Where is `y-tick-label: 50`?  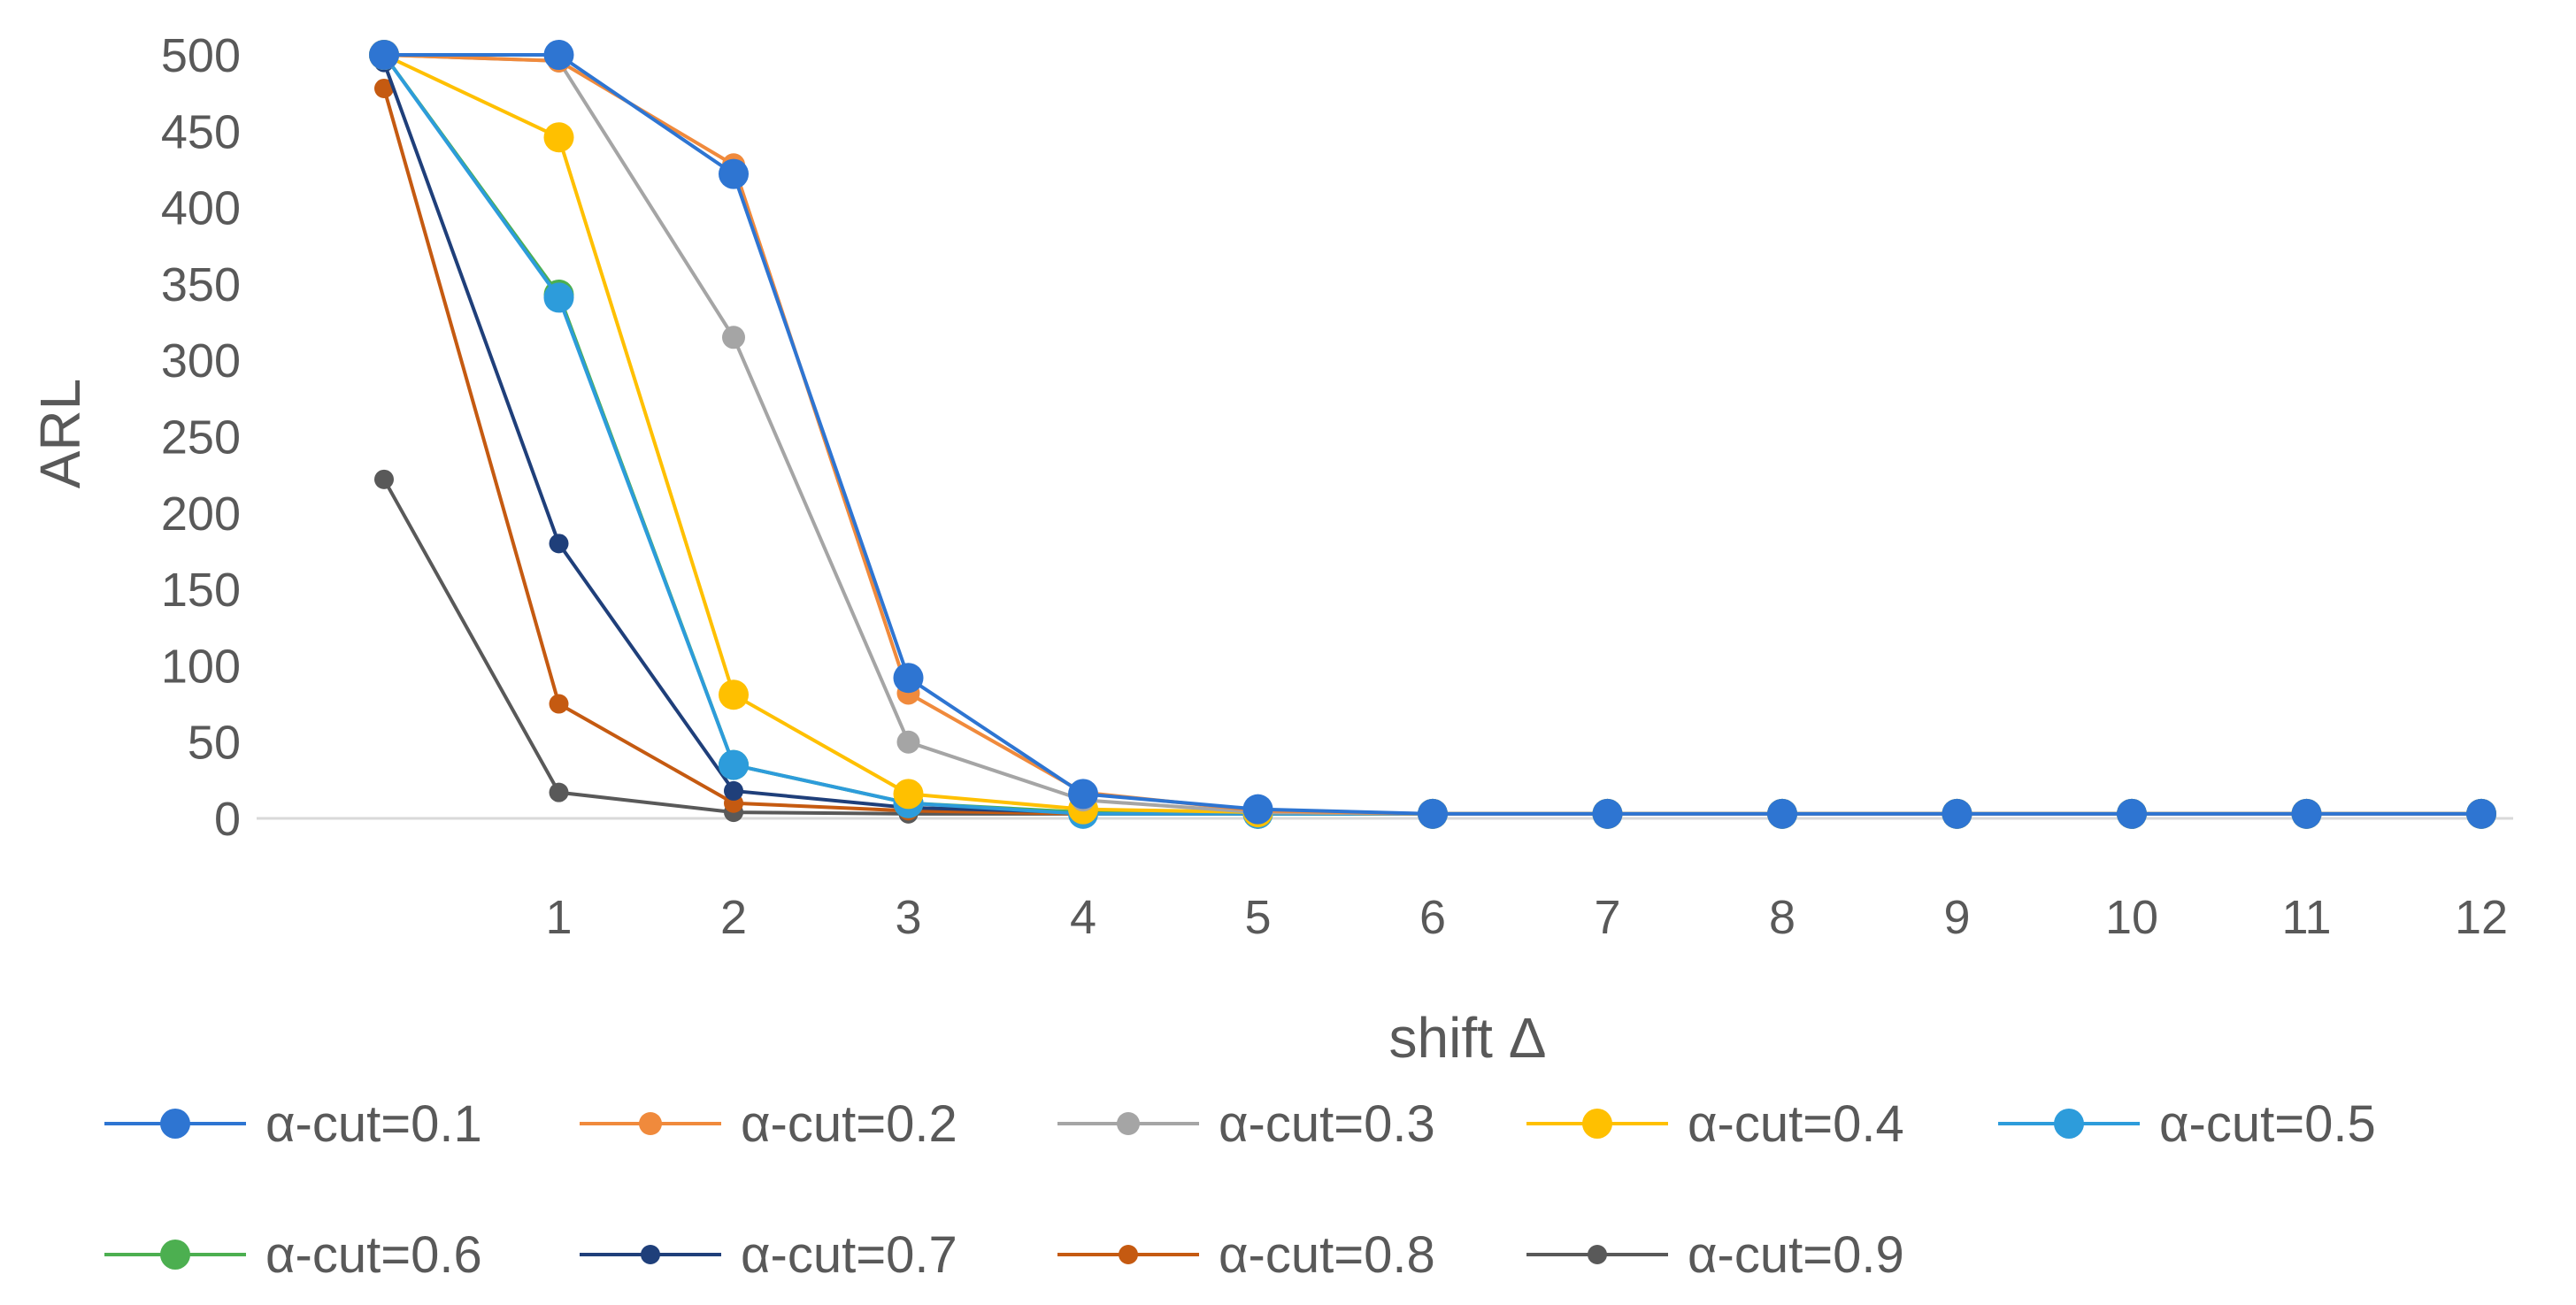 y-tick-label: 50 is located at coordinates (214, 743).